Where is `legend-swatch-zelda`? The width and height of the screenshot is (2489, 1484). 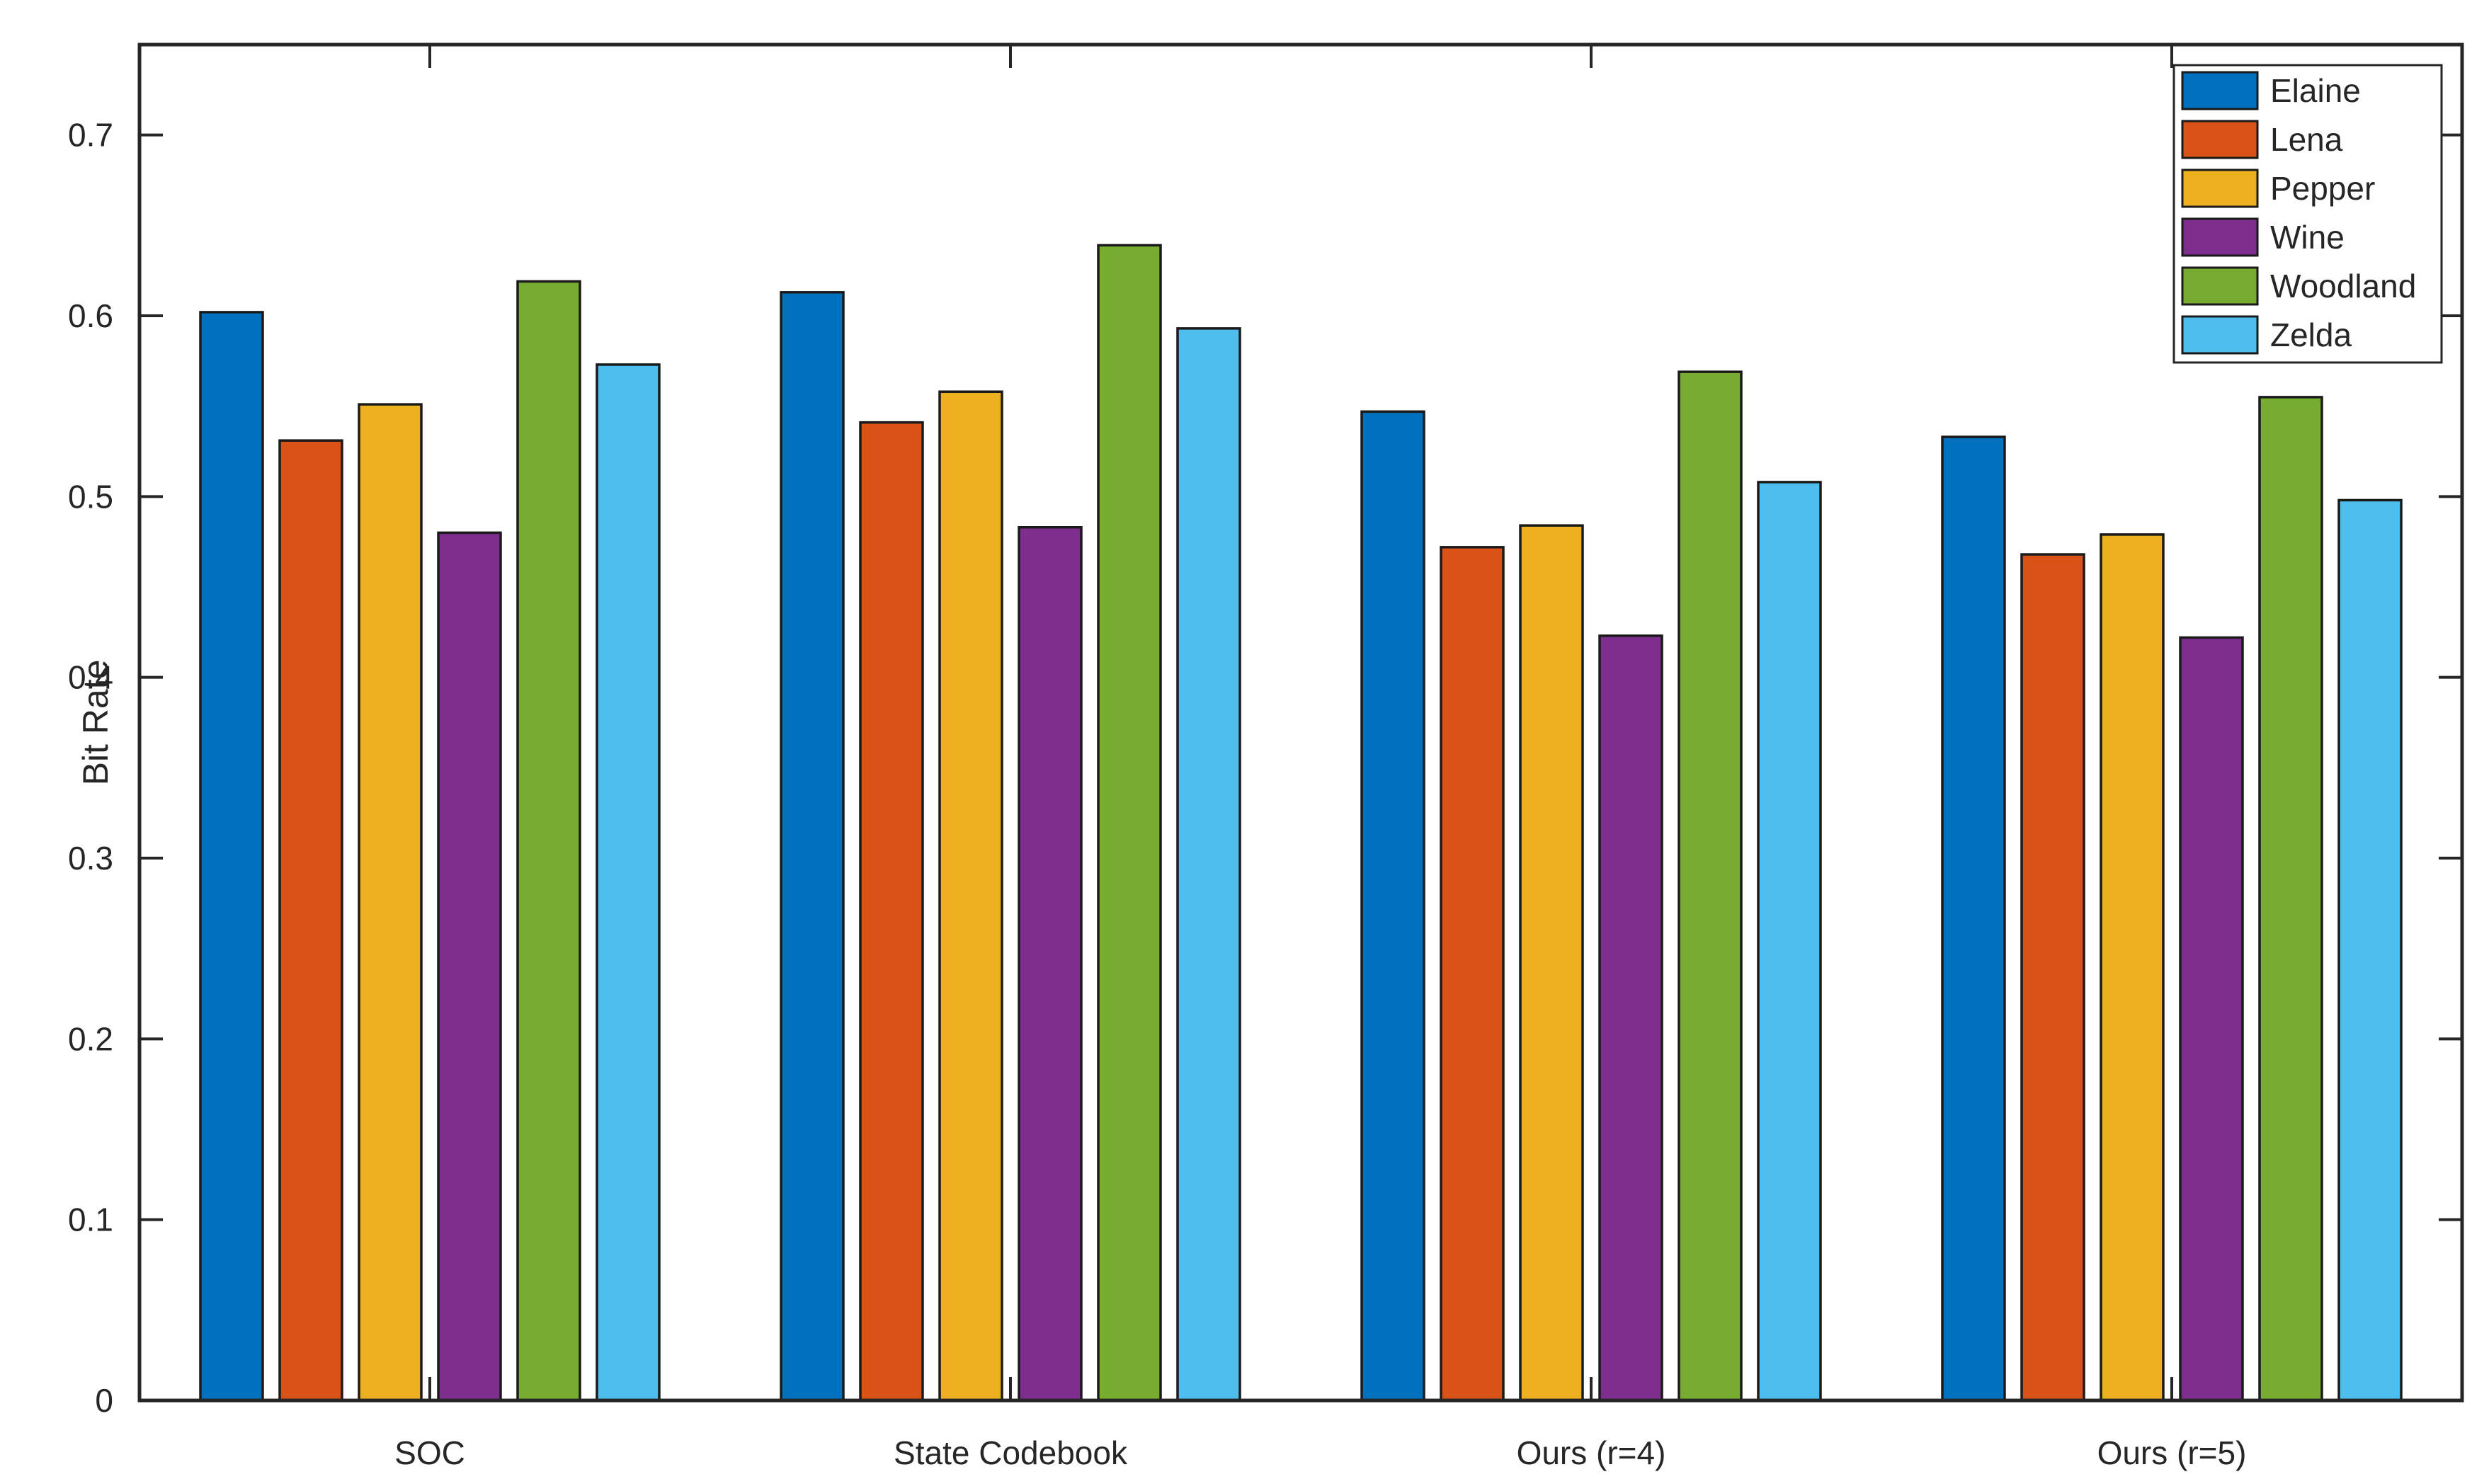
legend-swatch-zelda is located at coordinates (2220, 335).